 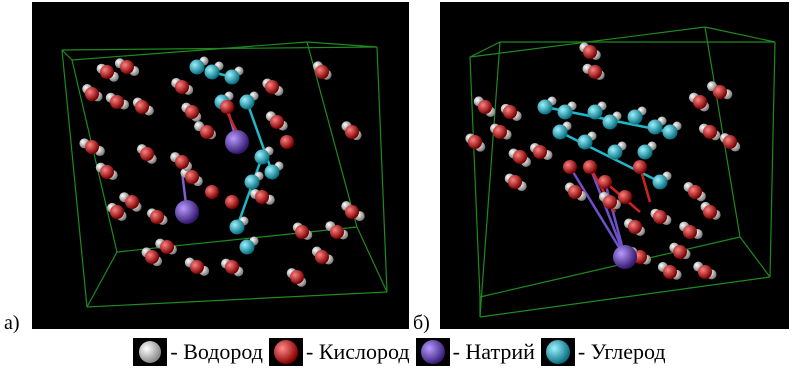 I want to click on legend-label-sodium: - Натрий, so click(x=493, y=351).